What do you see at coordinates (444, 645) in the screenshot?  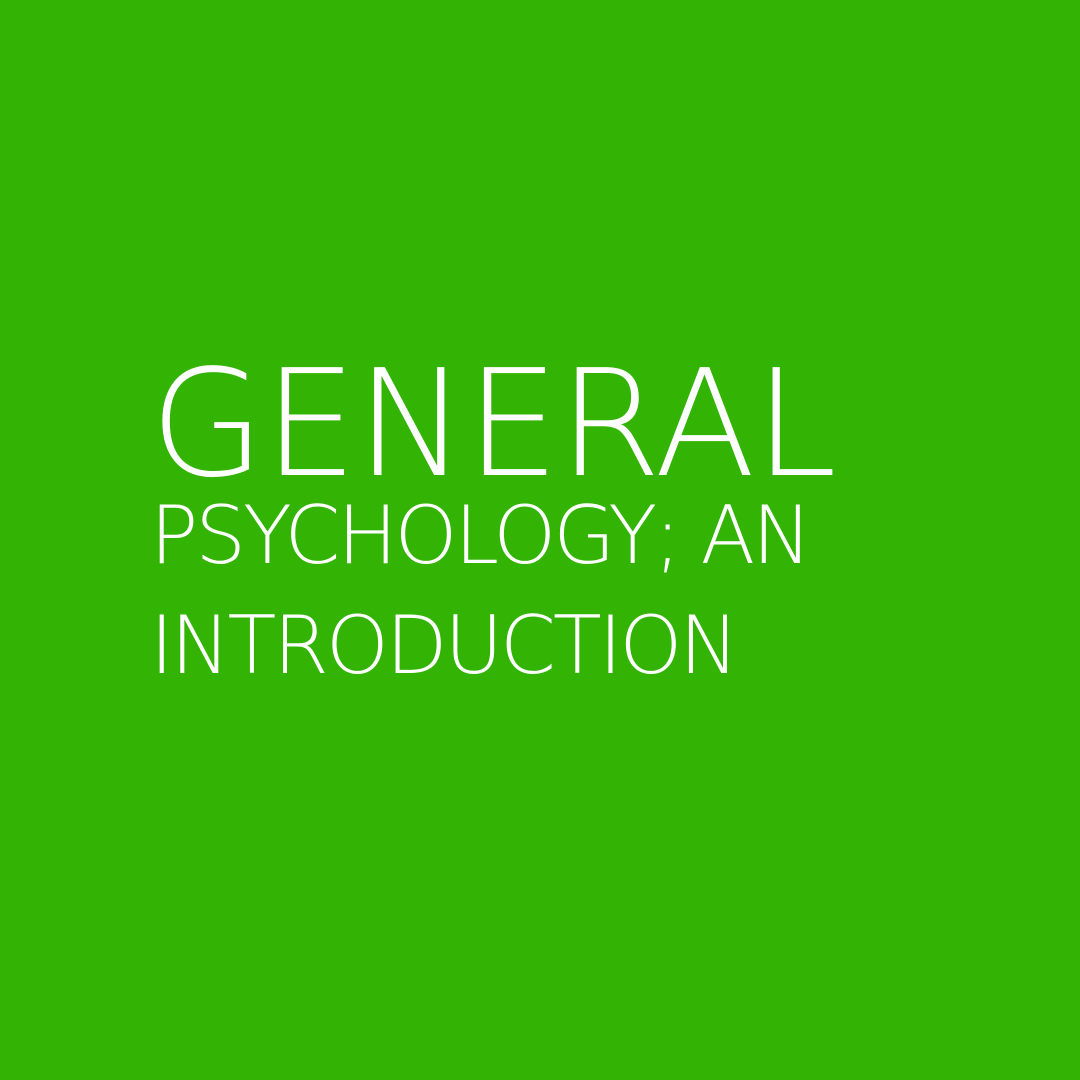 I see `title-line-3: INTRODUCTION` at bounding box center [444, 645].